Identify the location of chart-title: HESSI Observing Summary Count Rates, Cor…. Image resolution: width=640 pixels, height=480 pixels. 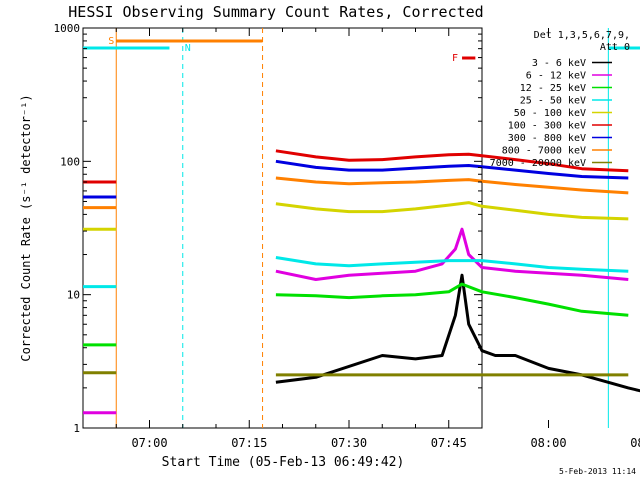
(275, 12).